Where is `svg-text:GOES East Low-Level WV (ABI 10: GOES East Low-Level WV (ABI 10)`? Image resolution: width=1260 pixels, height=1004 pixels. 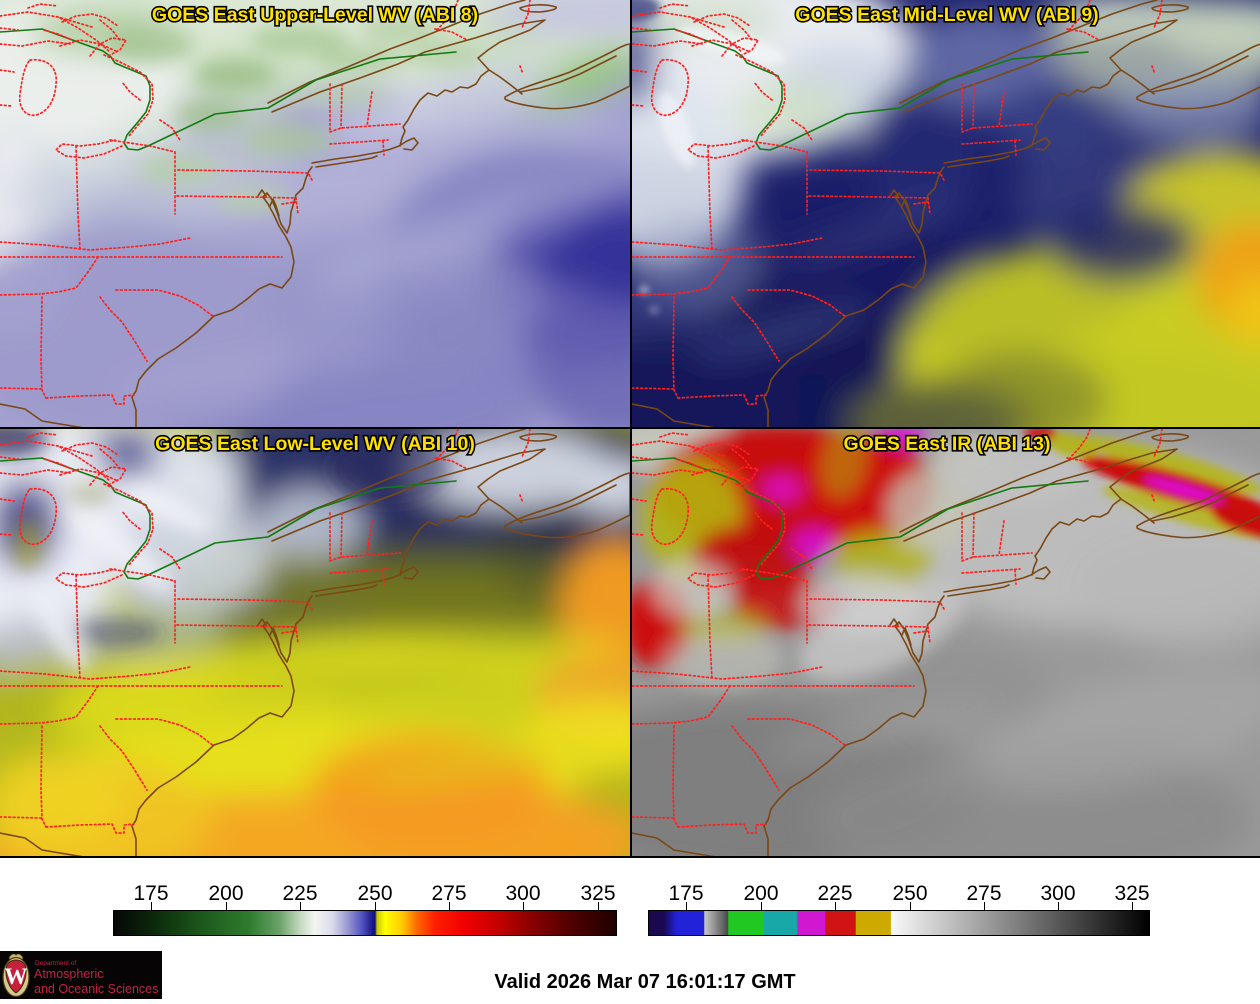 svg-text:GOES East Low-Level WV (ABI 10: GOES East Low-Level WV (ABI 10) is located at coordinates (315, 444).